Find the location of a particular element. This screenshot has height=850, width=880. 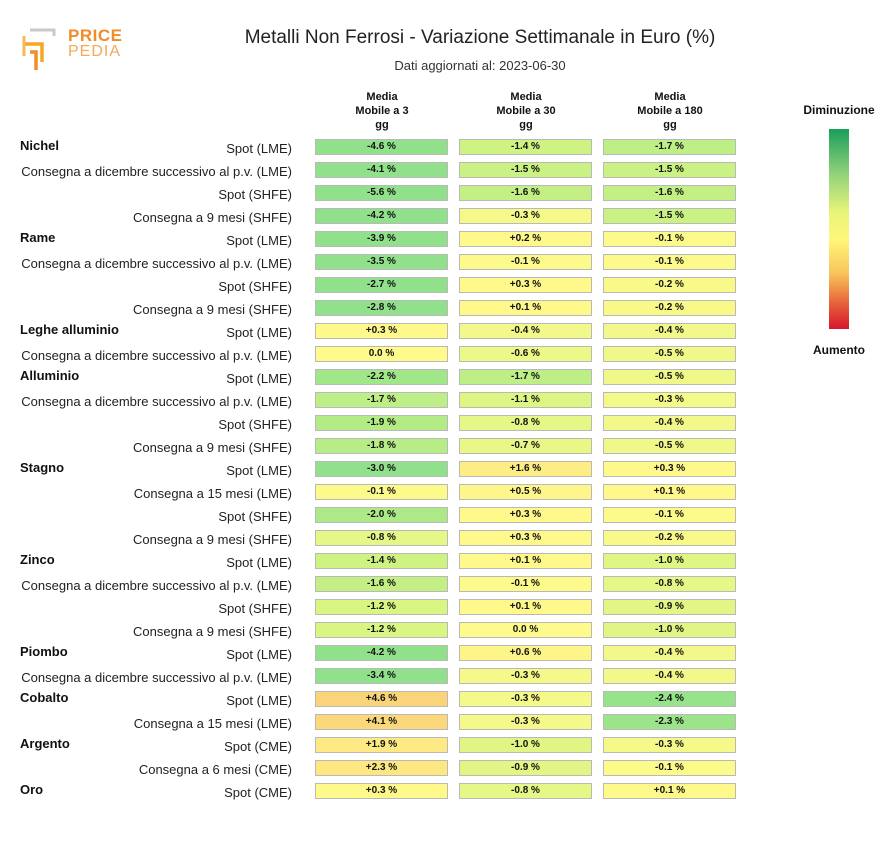

heatmap-cell: +1.6 % is located at coordinates (525, 469).